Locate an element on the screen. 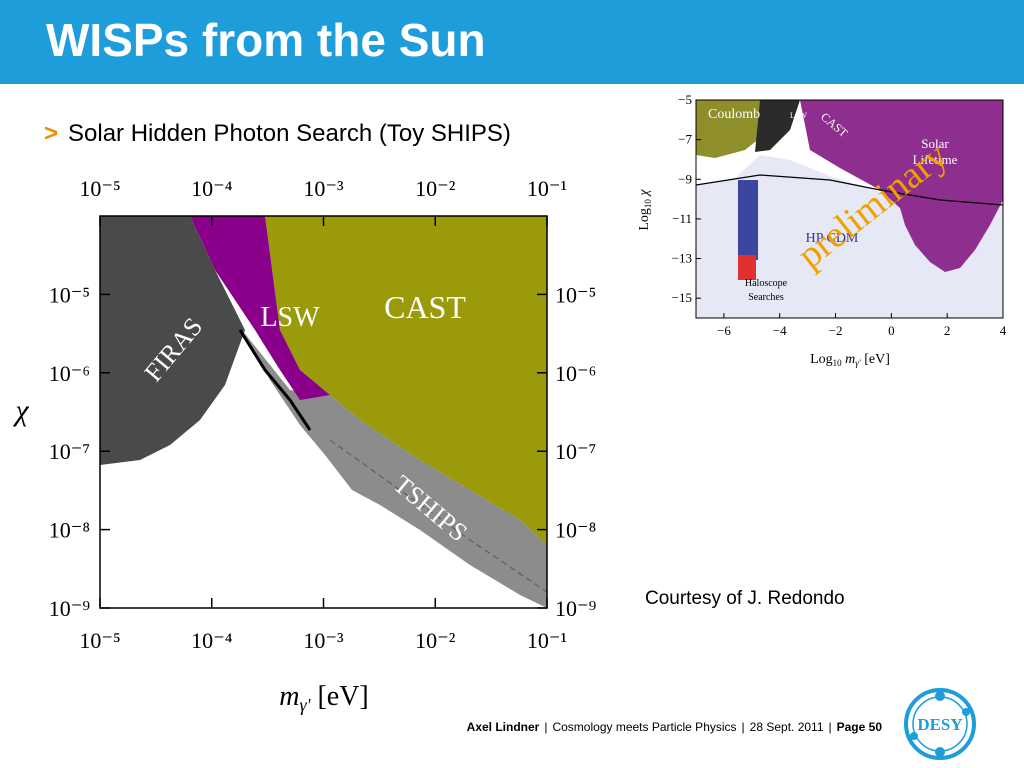 The width and height of the screenshot is (1024, 768). bullet-item: > Solar Hidden Photon Search (Toy SHIPS) is located at coordinates (277, 134).